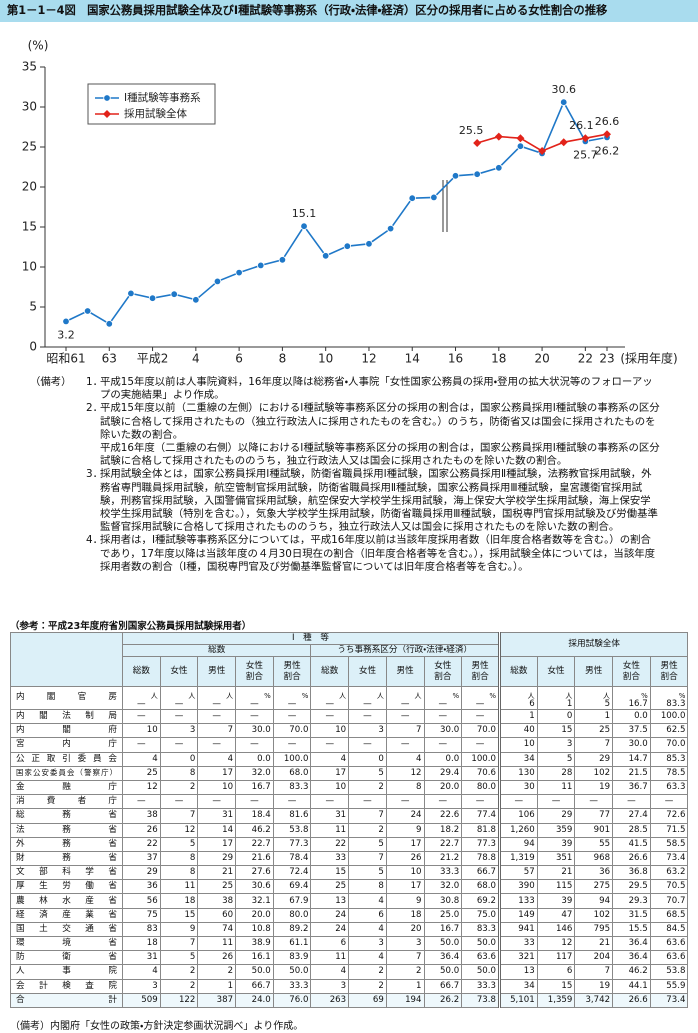 The image size is (698, 1033). What do you see at coordinates (29, 107) in the screenshot?
I see `y-tick-label: 30` at bounding box center [29, 107].